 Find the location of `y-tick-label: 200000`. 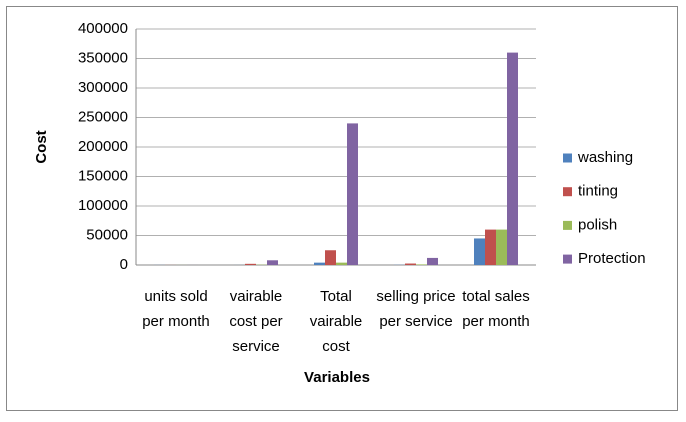

y-tick-label: 200000 is located at coordinates (103, 146).